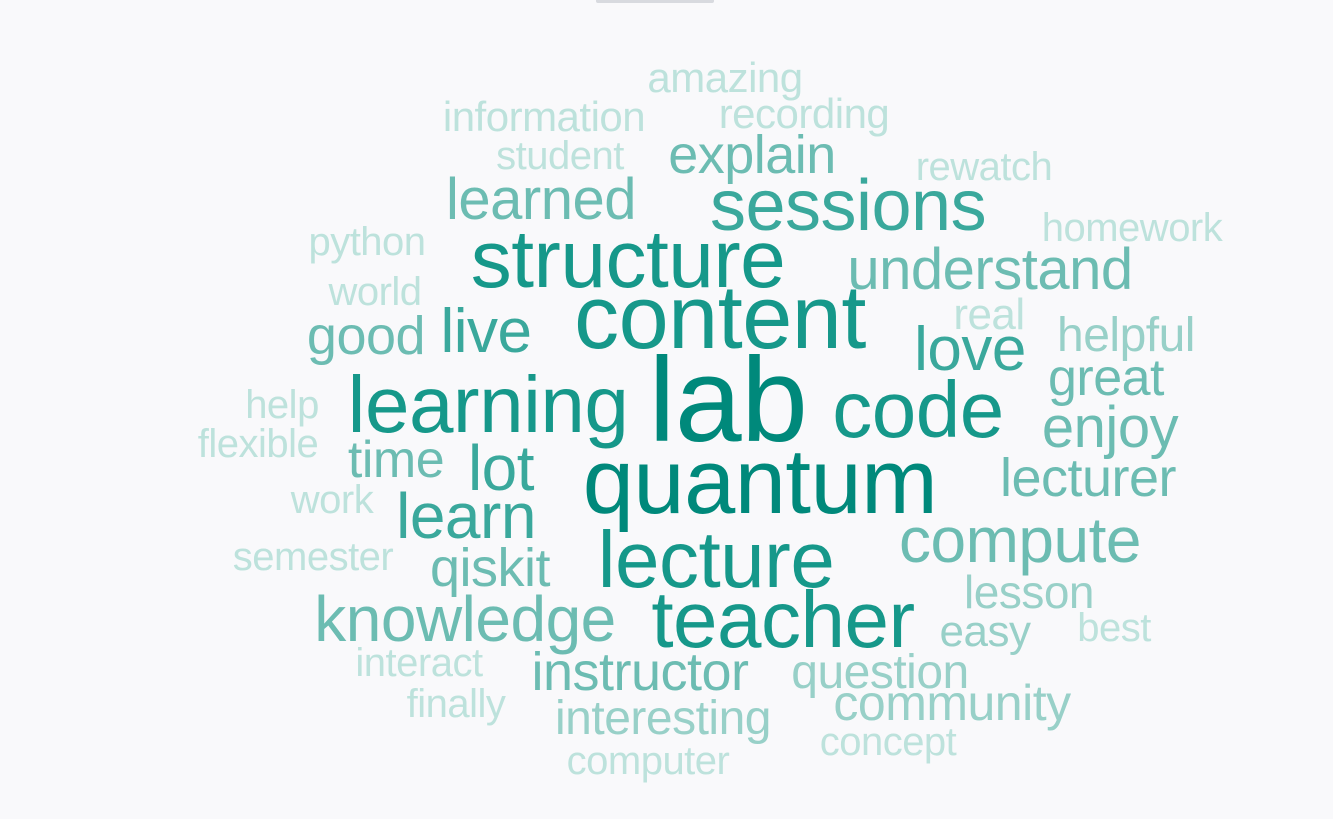 Image resolution: width=1333 pixels, height=819 pixels. I want to click on word-interact: interact, so click(419, 663).